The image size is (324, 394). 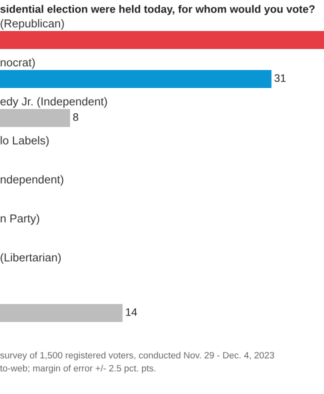 What do you see at coordinates (157, 10) in the screenshot?
I see `chart-title: sidential election were held today, for whom would you vote?` at bounding box center [157, 10].